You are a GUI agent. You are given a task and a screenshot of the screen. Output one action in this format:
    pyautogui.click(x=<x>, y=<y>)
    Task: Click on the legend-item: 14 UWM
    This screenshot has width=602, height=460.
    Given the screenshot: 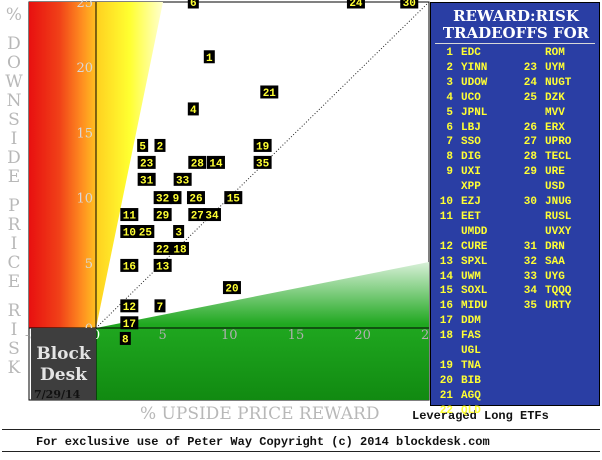 What is the action you would take?
    pyautogui.click(x=457, y=278)
    